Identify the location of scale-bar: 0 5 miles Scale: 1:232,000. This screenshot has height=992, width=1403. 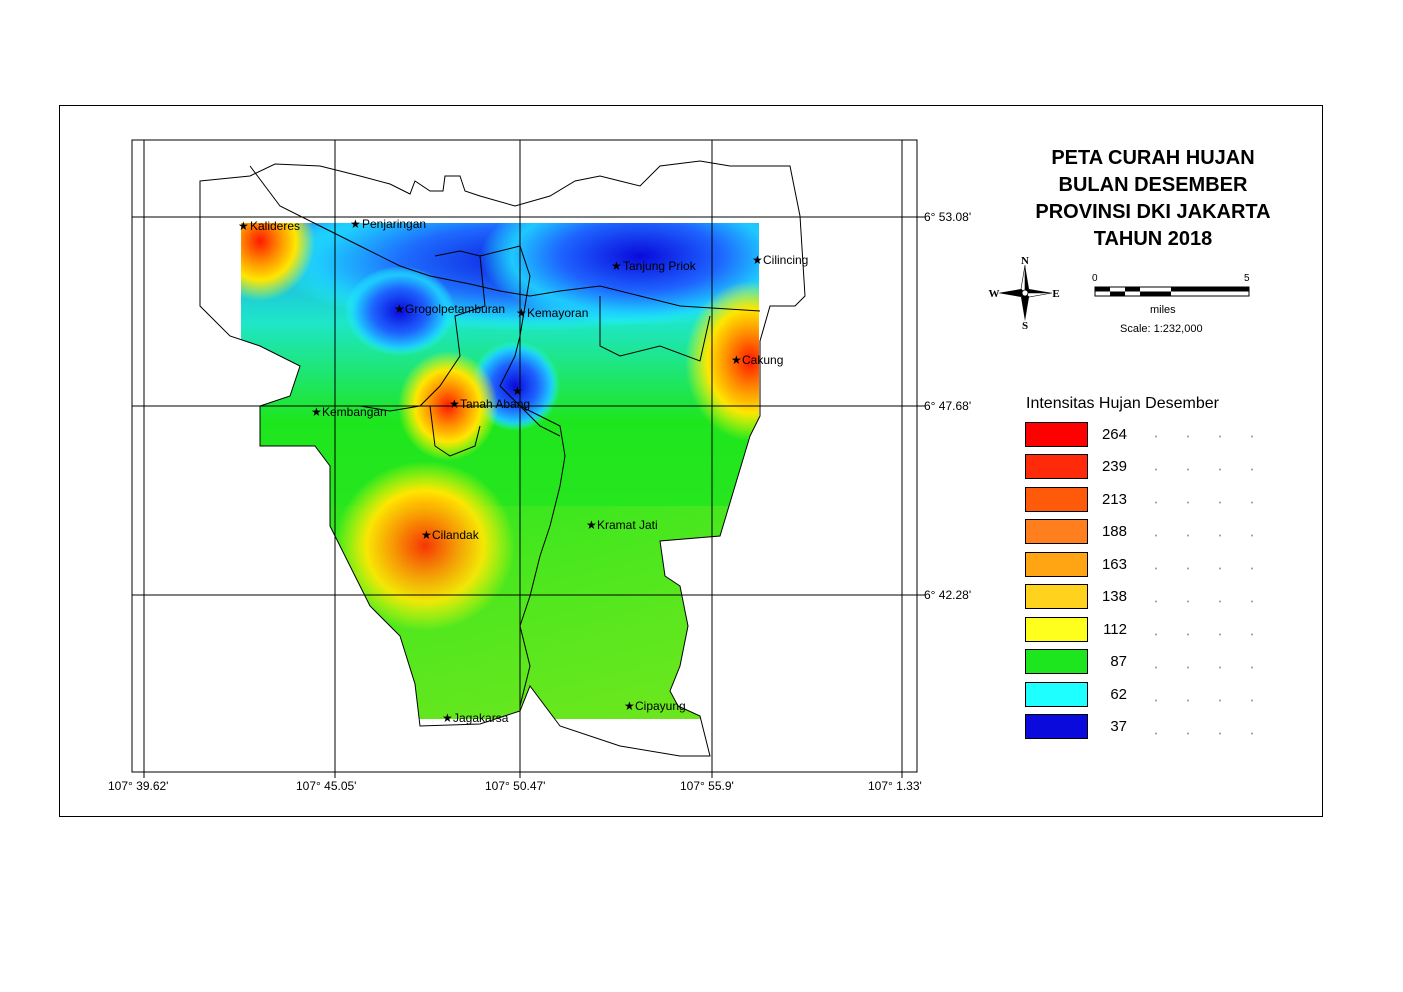
(1171, 304).